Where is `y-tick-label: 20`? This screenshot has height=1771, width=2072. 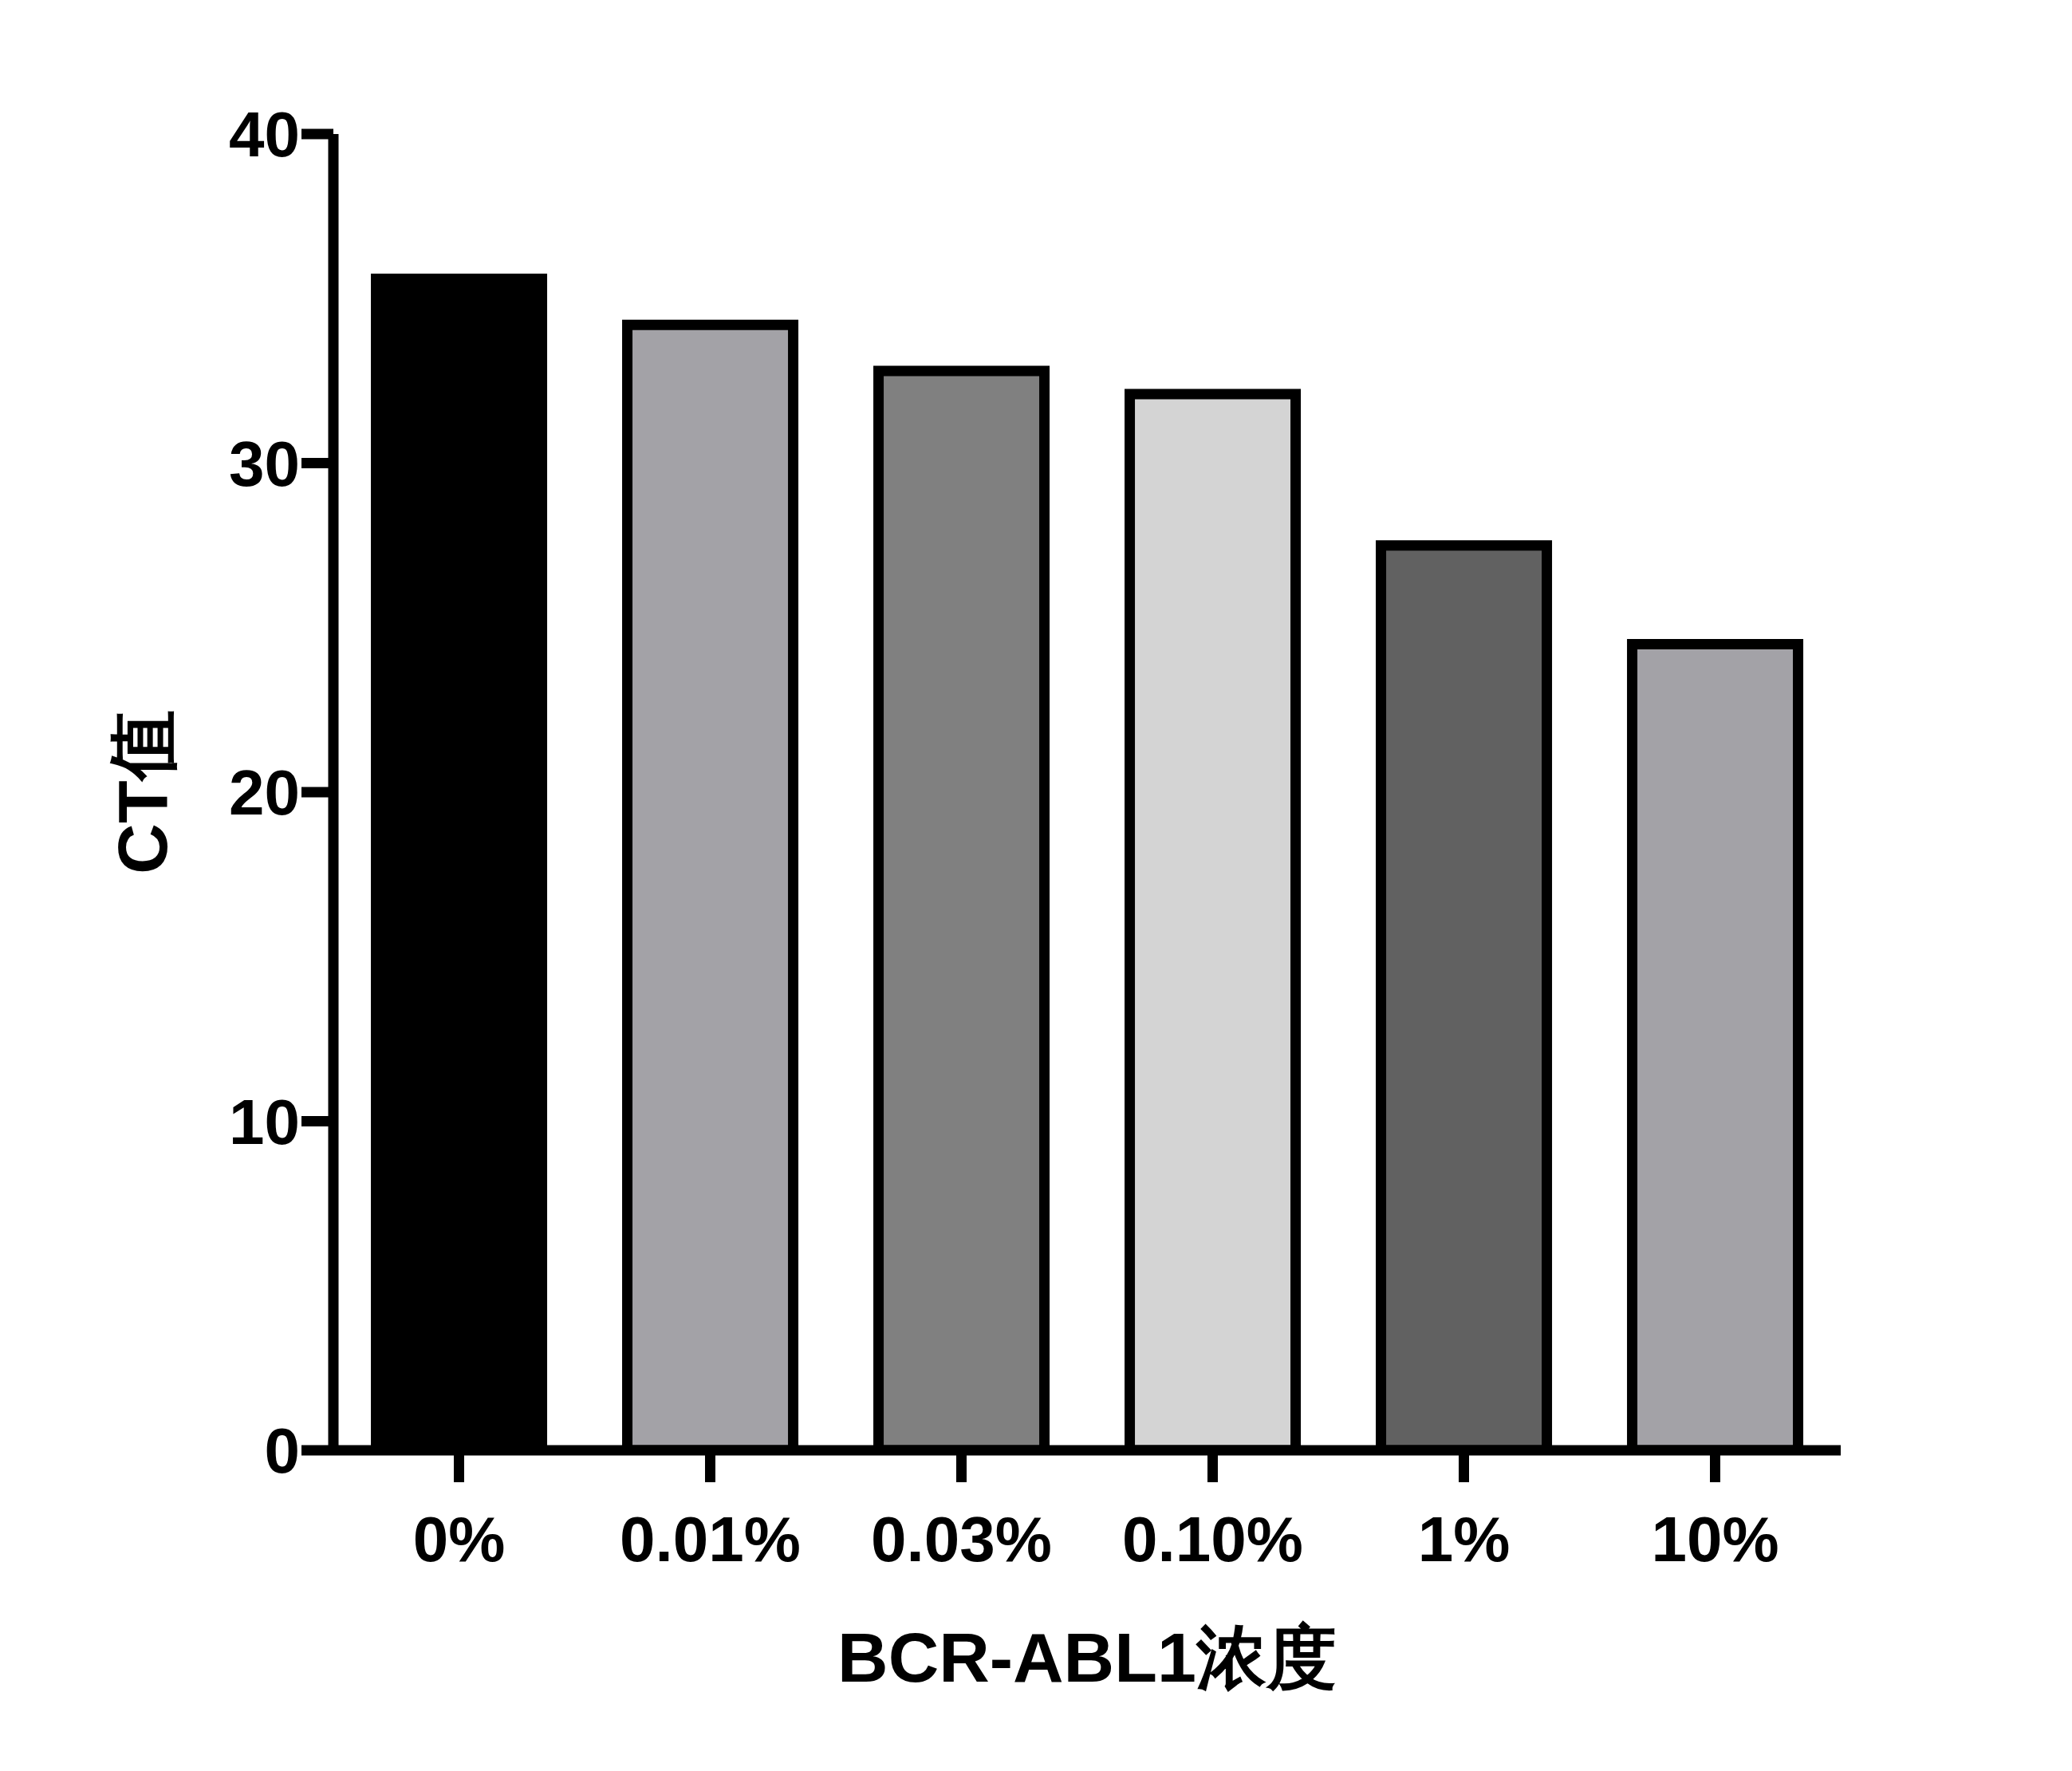
y-tick-label: 20 is located at coordinates (264, 793).